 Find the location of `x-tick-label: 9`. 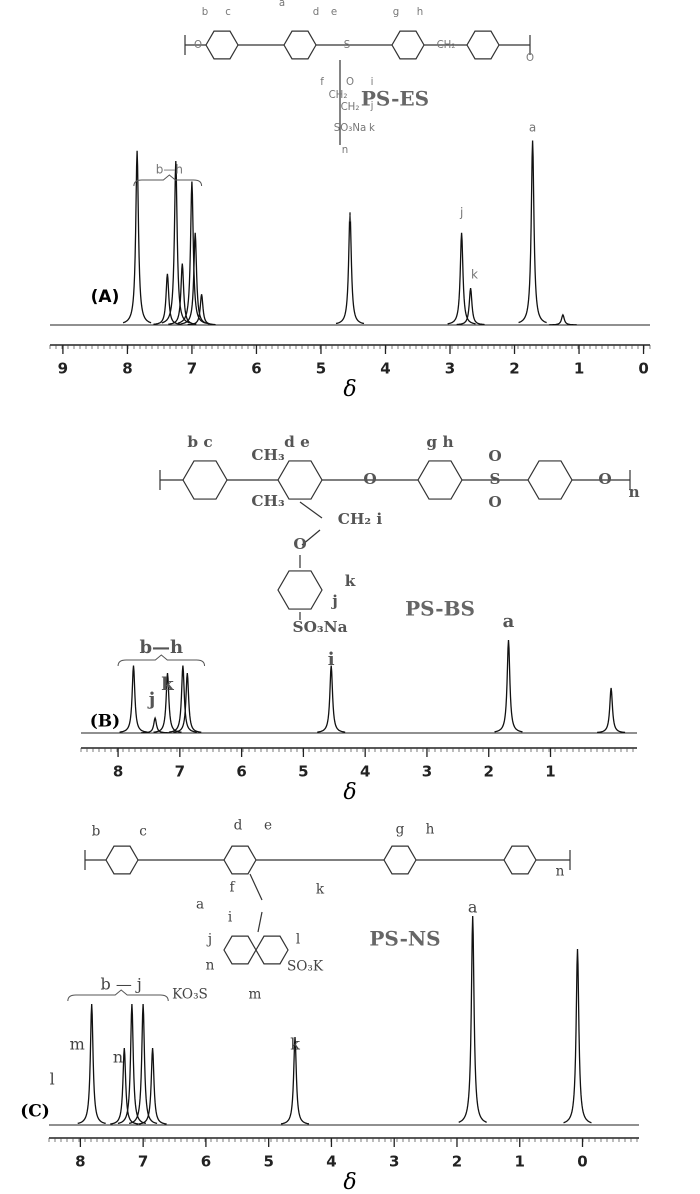

x-tick-label: 9 is located at coordinates (63, 369).